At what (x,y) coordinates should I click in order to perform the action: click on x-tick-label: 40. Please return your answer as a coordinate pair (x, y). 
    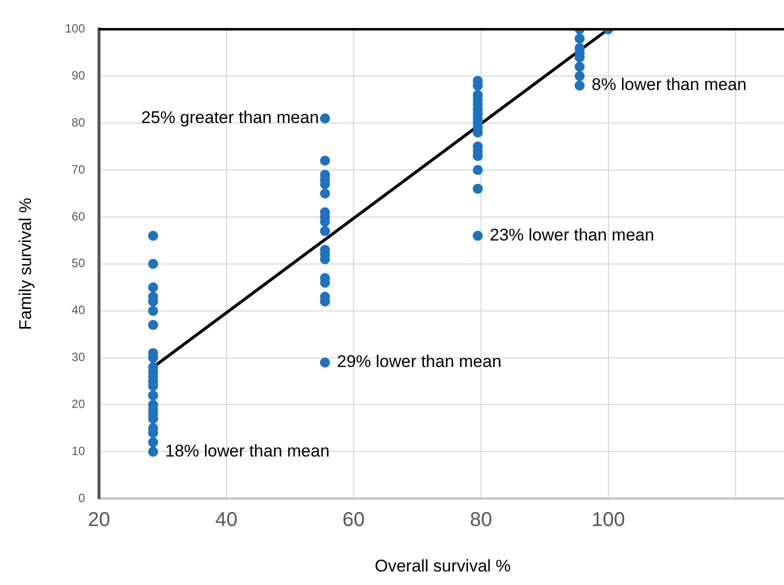
    Looking at the image, I should click on (226, 520).